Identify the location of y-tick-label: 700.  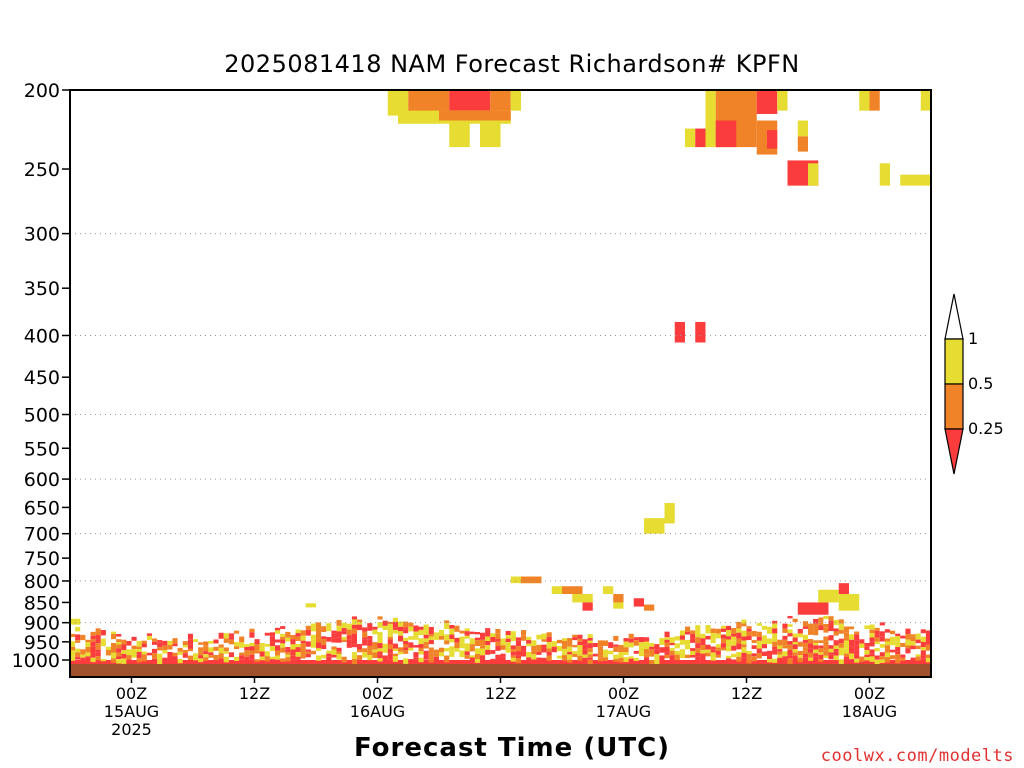
(42, 535).